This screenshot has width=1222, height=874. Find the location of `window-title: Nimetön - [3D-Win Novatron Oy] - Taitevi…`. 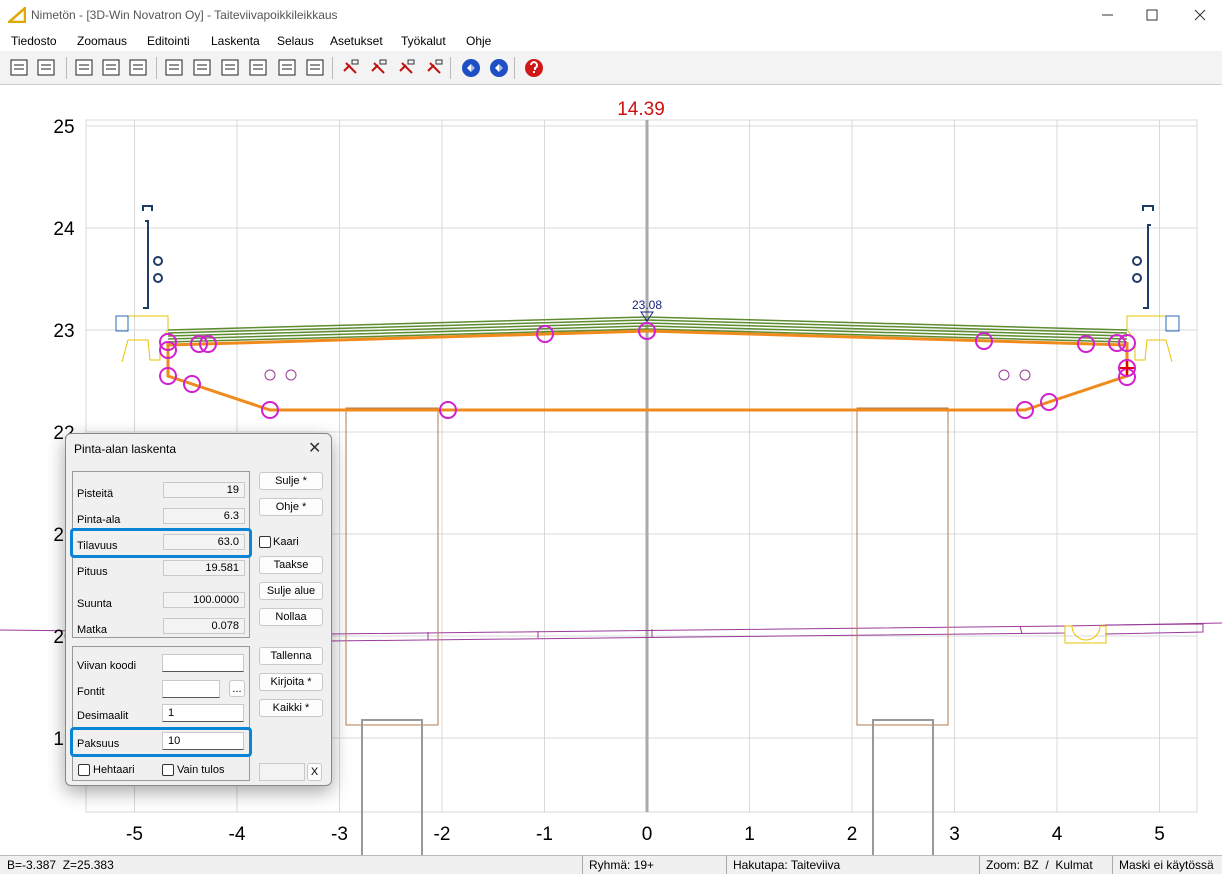

window-title: Nimetön - [3D-Win Novatron Oy] - Taitevi… is located at coordinates (184, 15).